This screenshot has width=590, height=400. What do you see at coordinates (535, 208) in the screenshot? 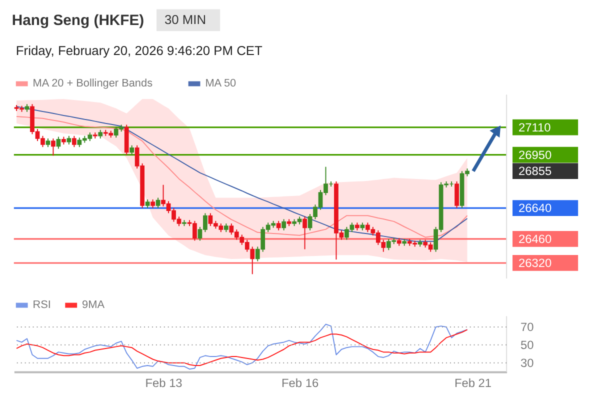
I see `y-tick-label: 26640` at bounding box center [535, 208].